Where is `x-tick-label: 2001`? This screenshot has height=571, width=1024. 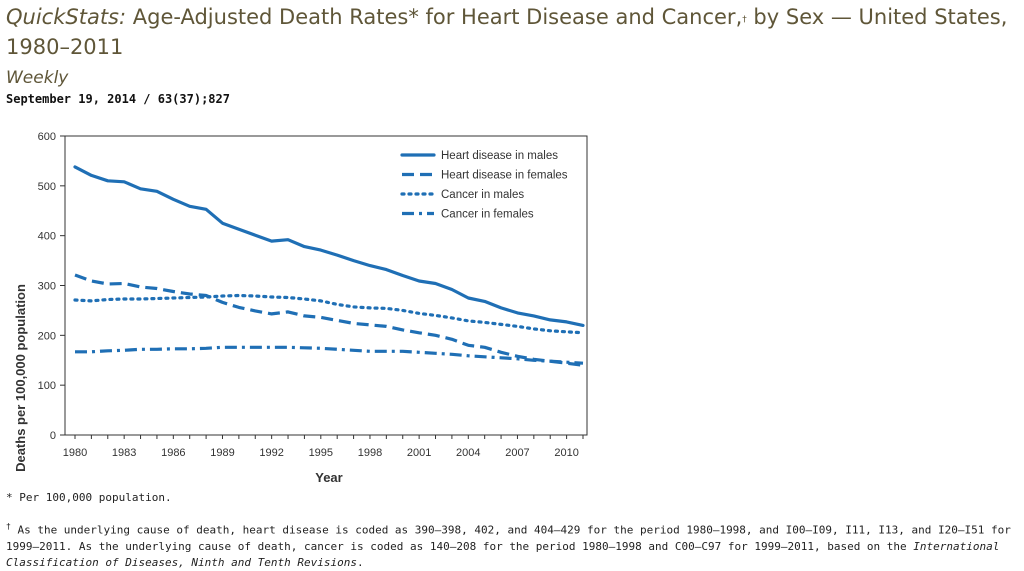 x-tick-label: 2001 is located at coordinates (419, 453).